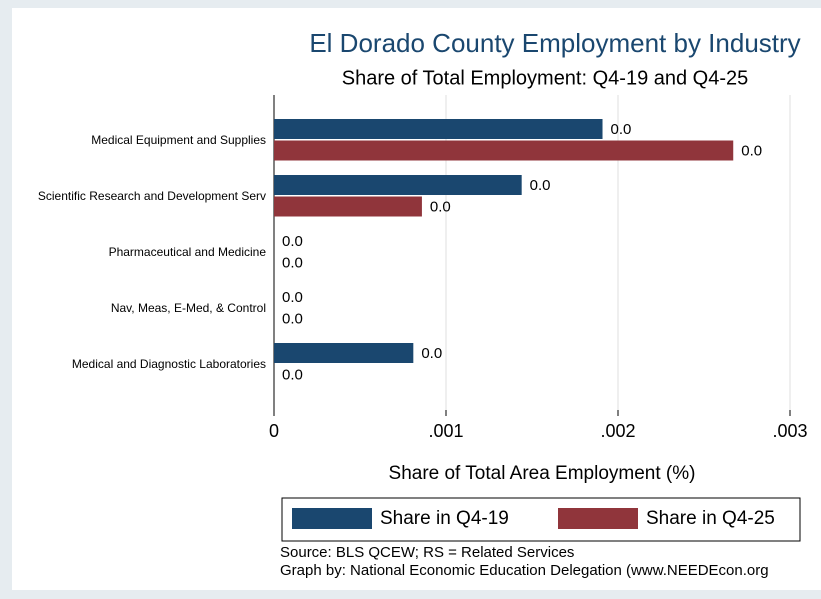 Image resolution: width=821 pixels, height=599 pixels. What do you see at coordinates (152, 196) in the screenshot?
I see `y-tick-label: Scientific Research and Development Serv` at bounding box center [152, 196].